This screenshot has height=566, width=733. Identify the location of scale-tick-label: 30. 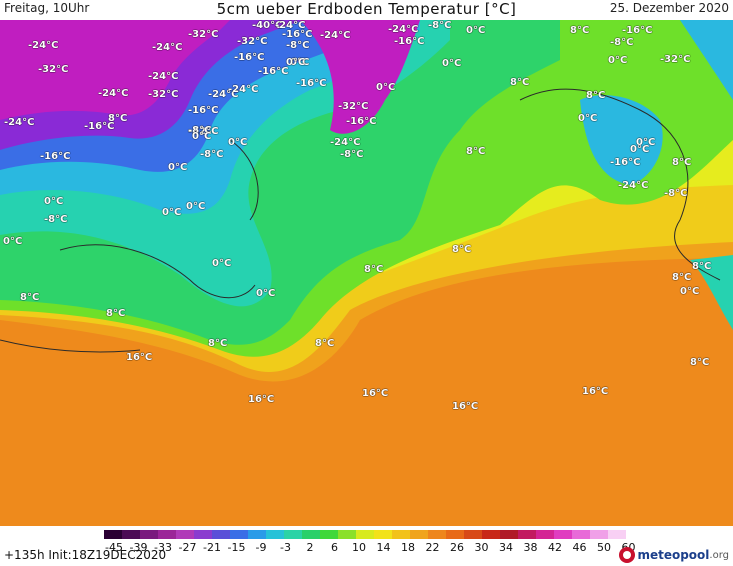
(481, 547).